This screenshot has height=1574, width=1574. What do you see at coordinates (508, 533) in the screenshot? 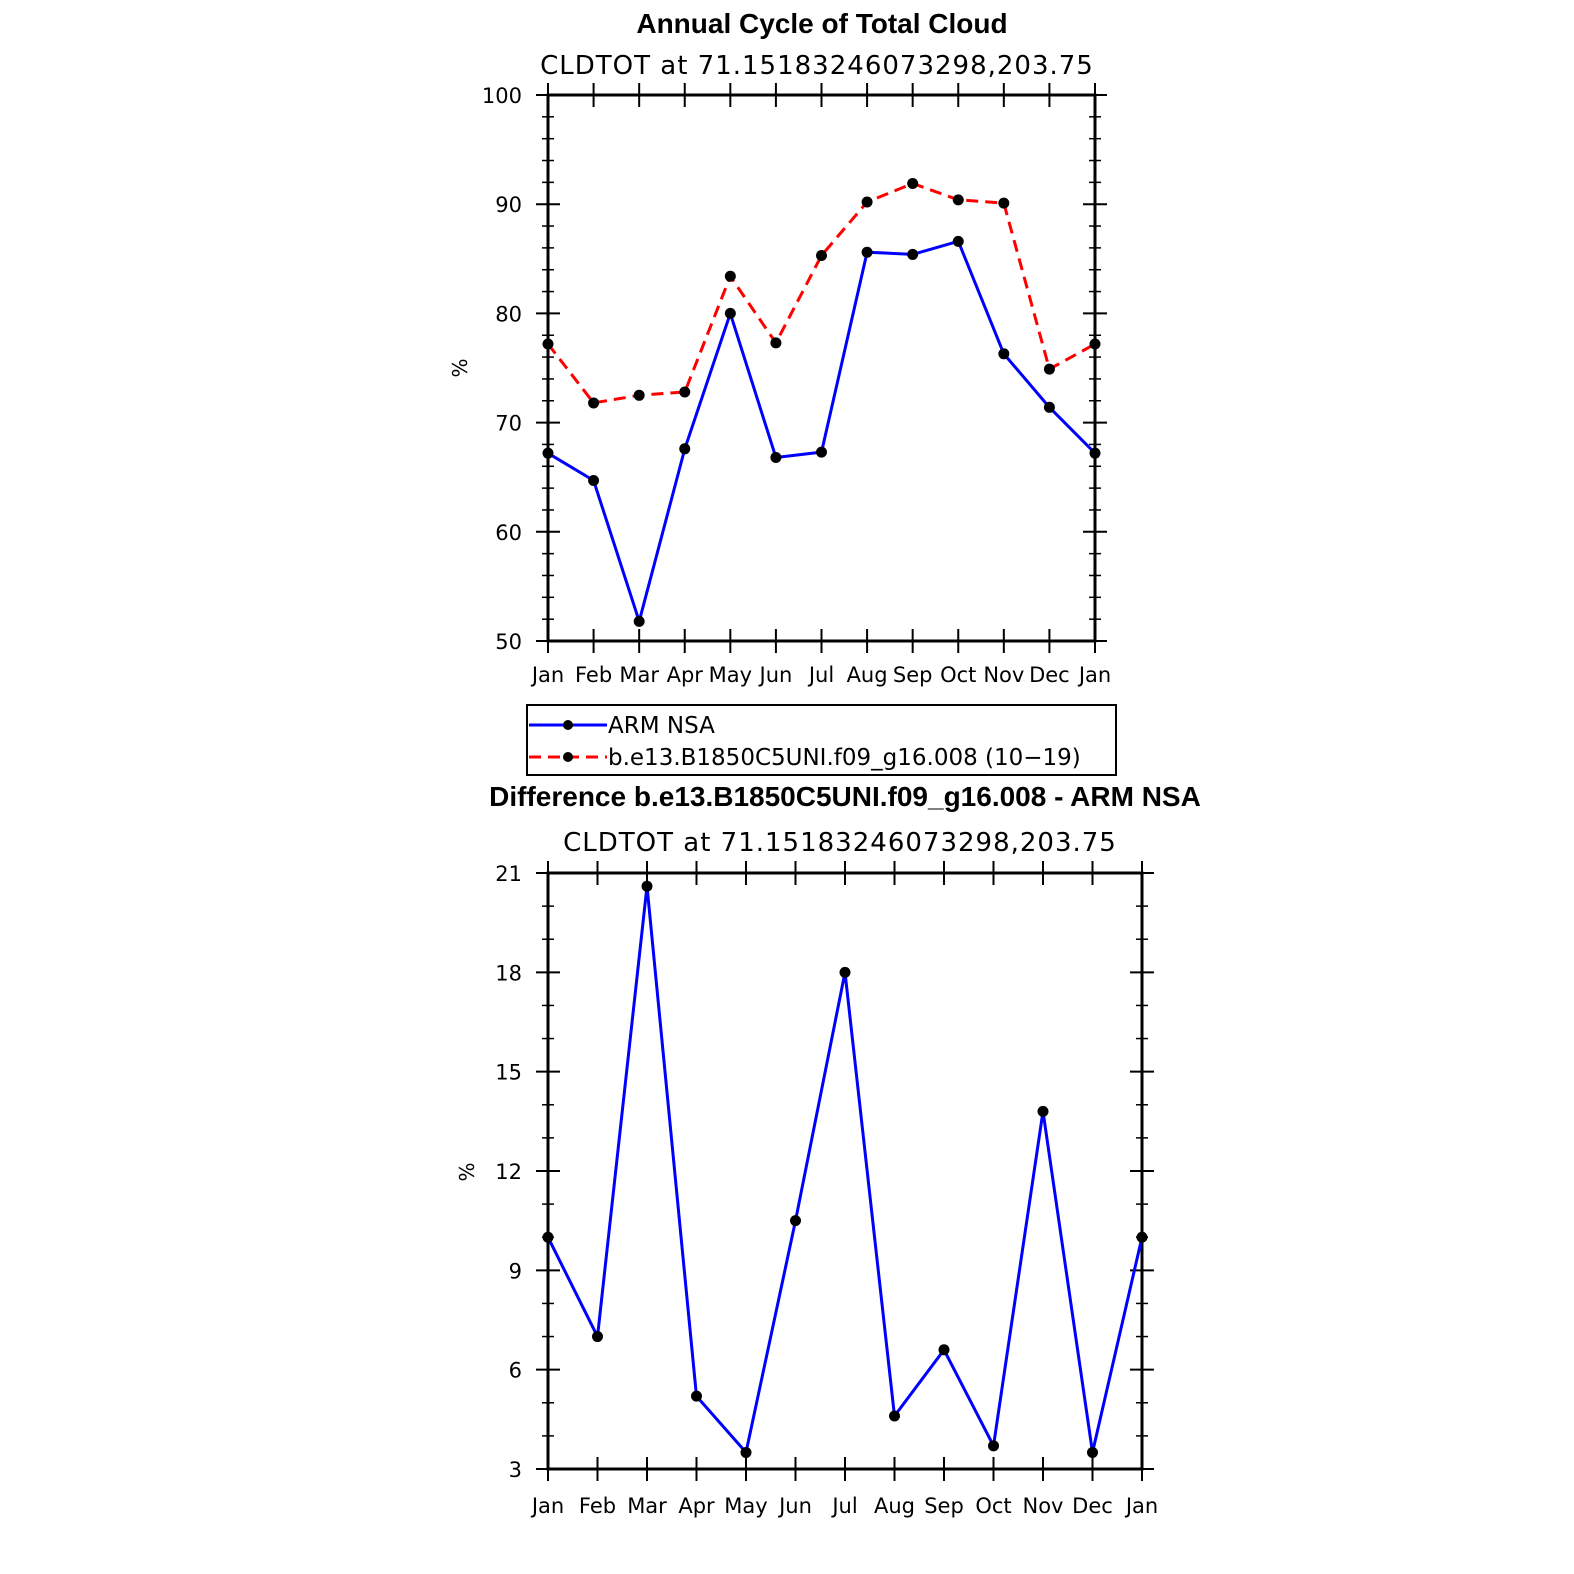
I see `y-tick-label: 60` at bounding box center [508, 533].